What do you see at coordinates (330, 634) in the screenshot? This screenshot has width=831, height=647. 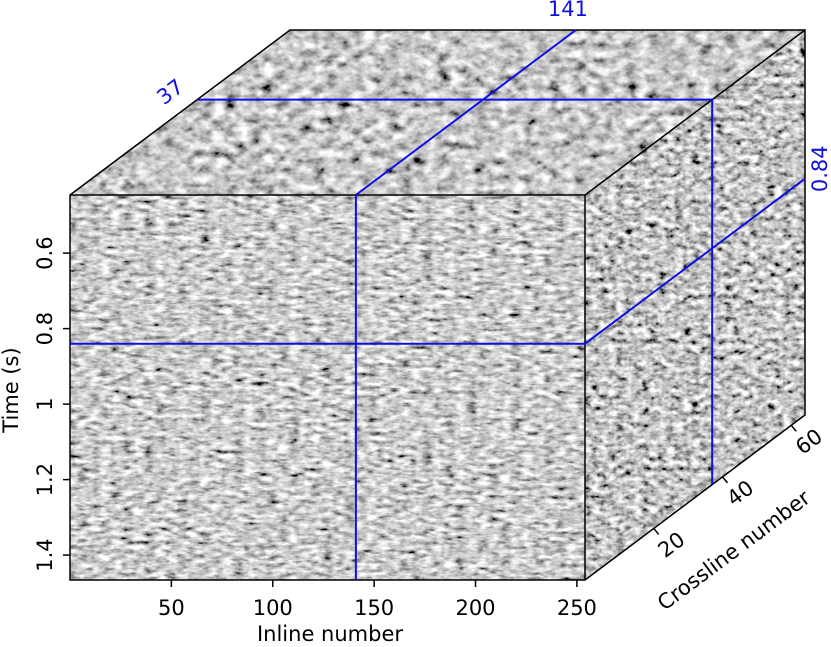 I see `x-axis-label: Inline number` at bounding box center [330, 634].